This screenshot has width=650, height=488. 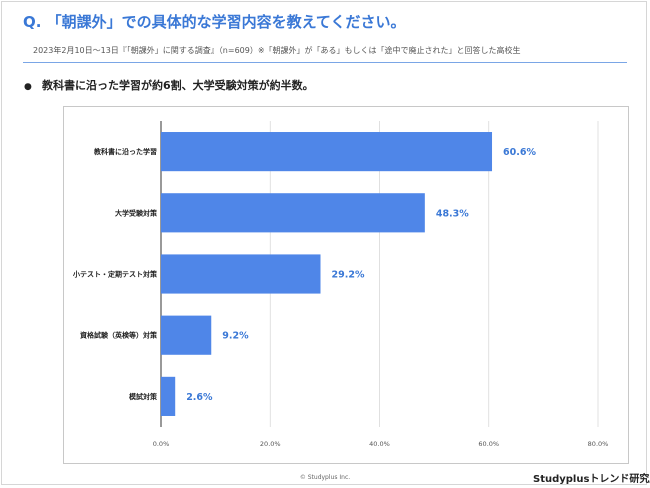 I want to click on value-label: 48.3%, so click(x=452, y=213).